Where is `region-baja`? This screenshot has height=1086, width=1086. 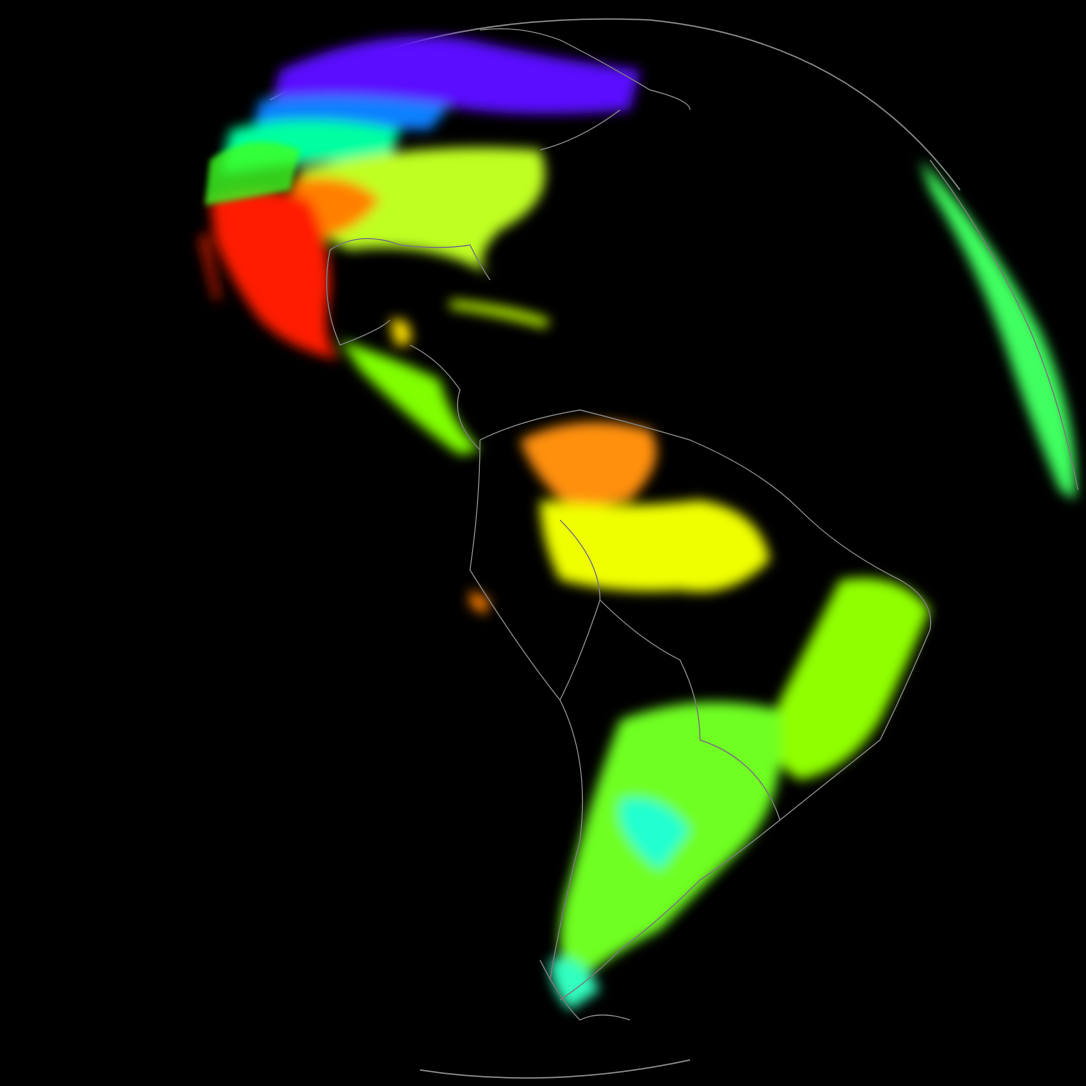
region-baja is located at coordinates (210, 265).